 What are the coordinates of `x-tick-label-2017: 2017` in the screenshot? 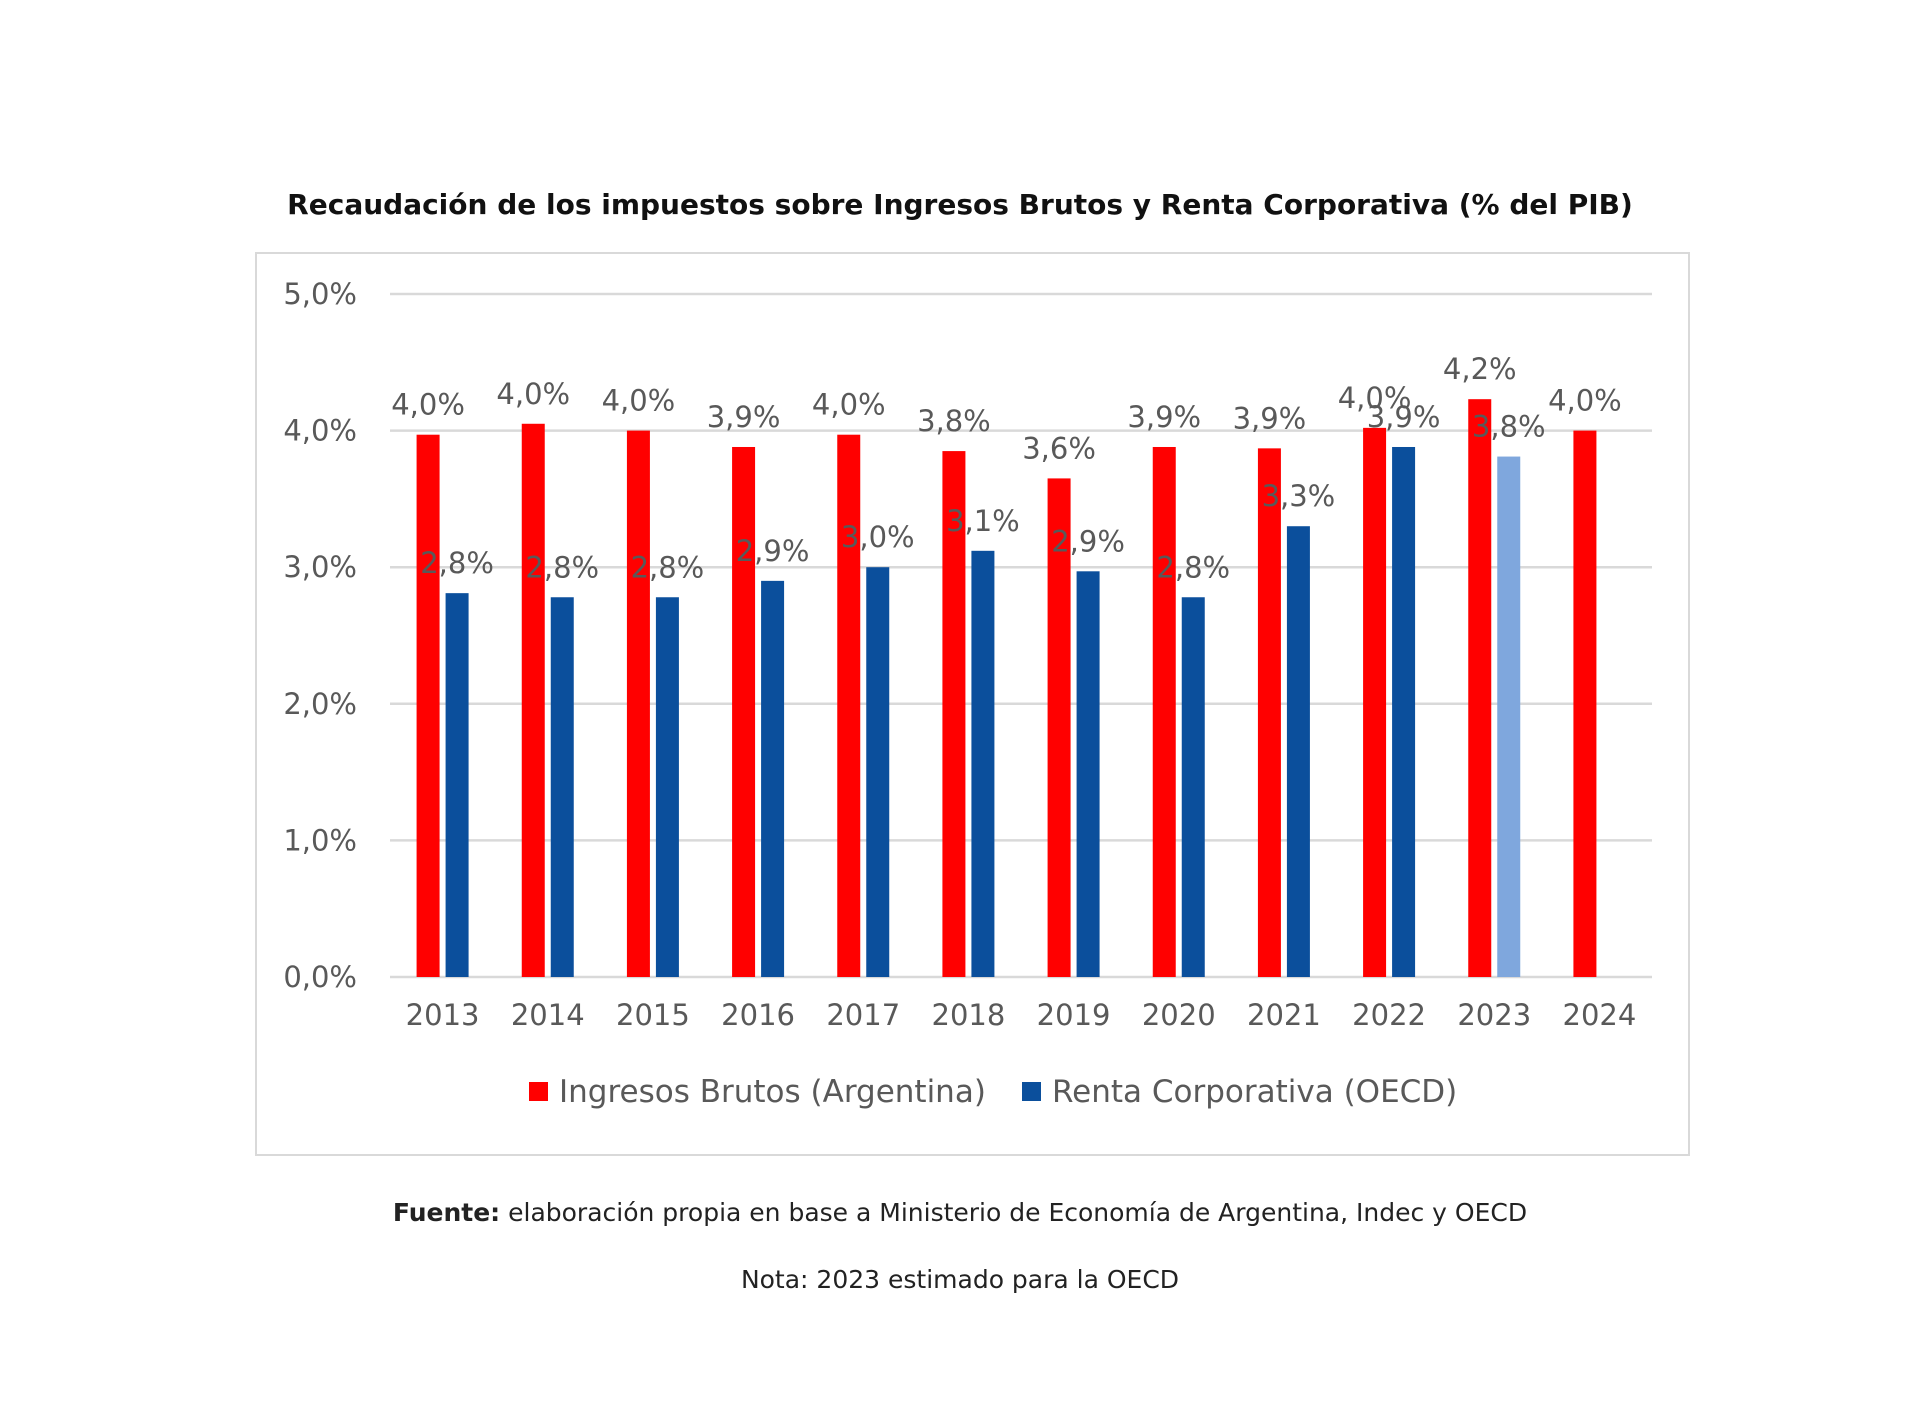 It's located at (863, 1015).